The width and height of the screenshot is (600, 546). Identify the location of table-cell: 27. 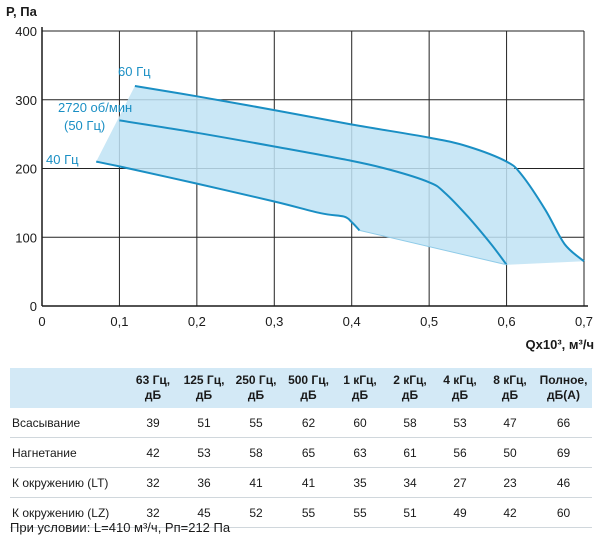
(460, 482).